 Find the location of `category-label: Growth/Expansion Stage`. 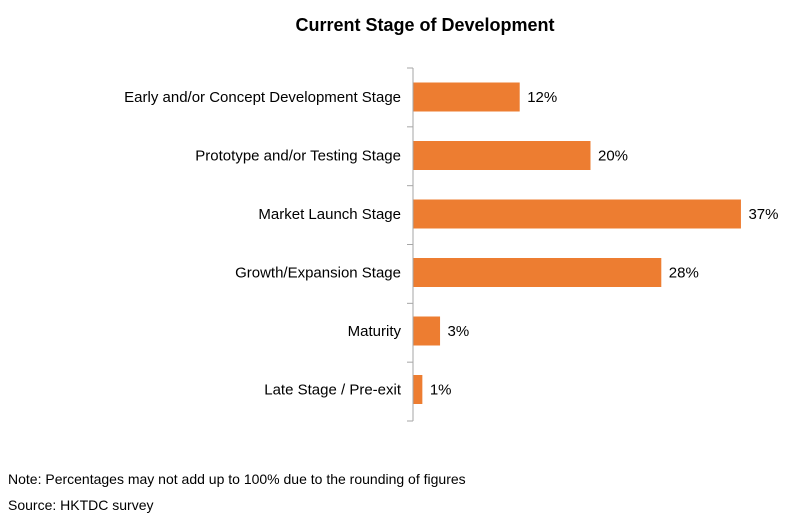

category-label: Growth/Expansion Stage is located at coordinates (318, 273).